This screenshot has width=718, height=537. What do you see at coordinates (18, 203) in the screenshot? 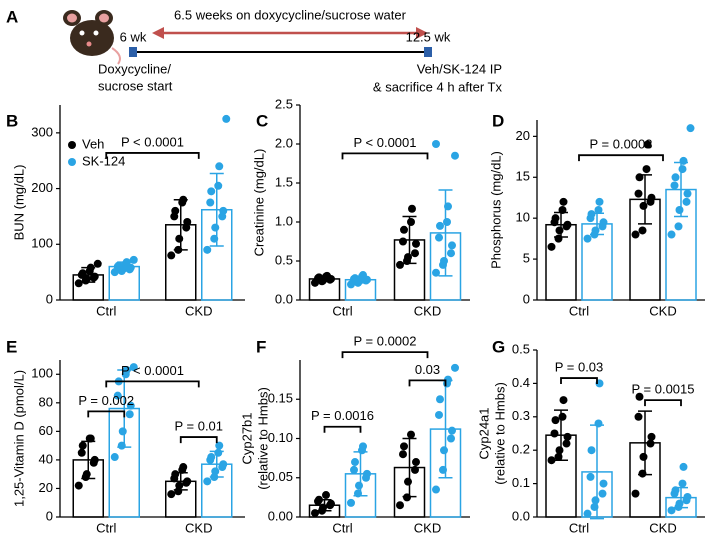
I see `y-axis-title: BUN (mg/dL)` at bounding box center [18, 203].